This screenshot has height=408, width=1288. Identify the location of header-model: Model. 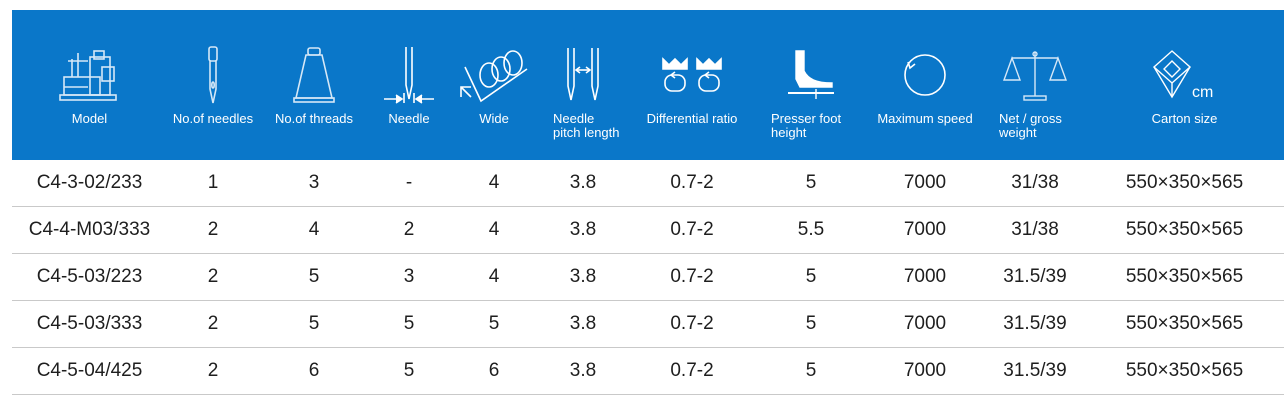
(89, 85).